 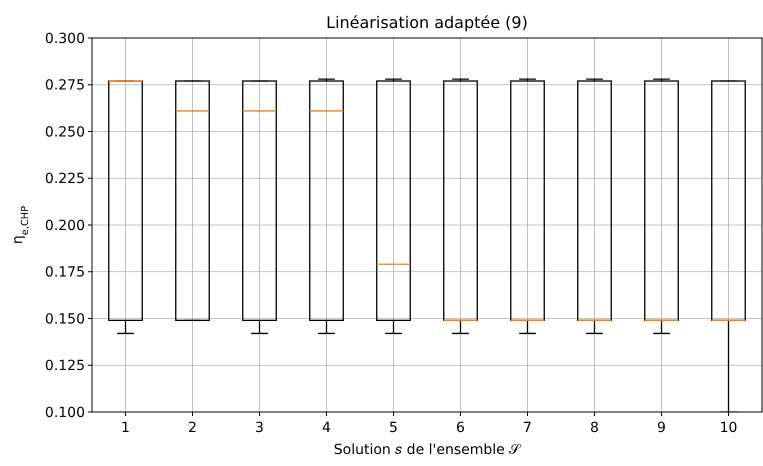 I want to click on x-tick-label: 1, so click(x=125, y=428).